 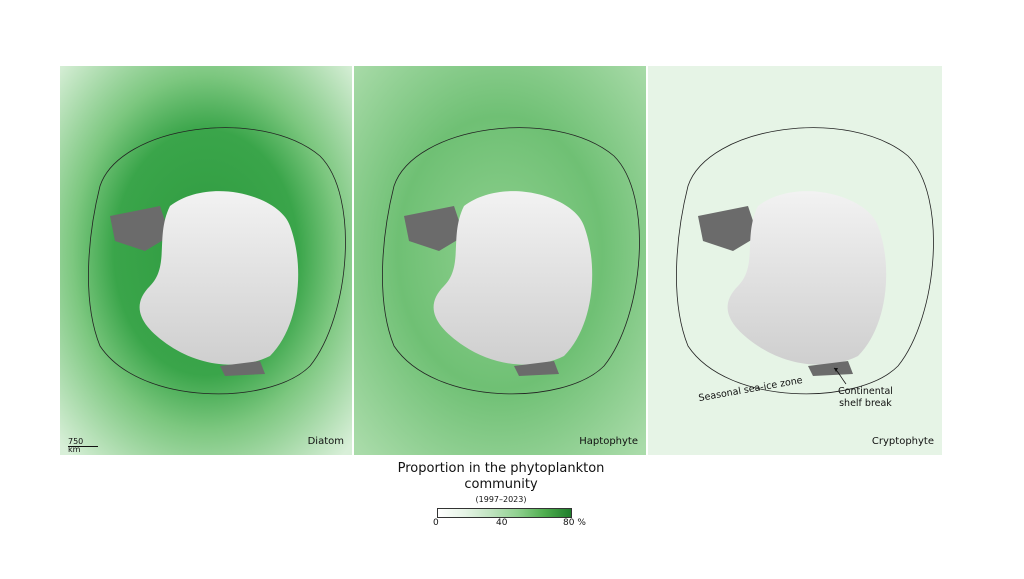 I want to click on panel-label-haptophyte: Haptophyte, so click(x=608, y=441).